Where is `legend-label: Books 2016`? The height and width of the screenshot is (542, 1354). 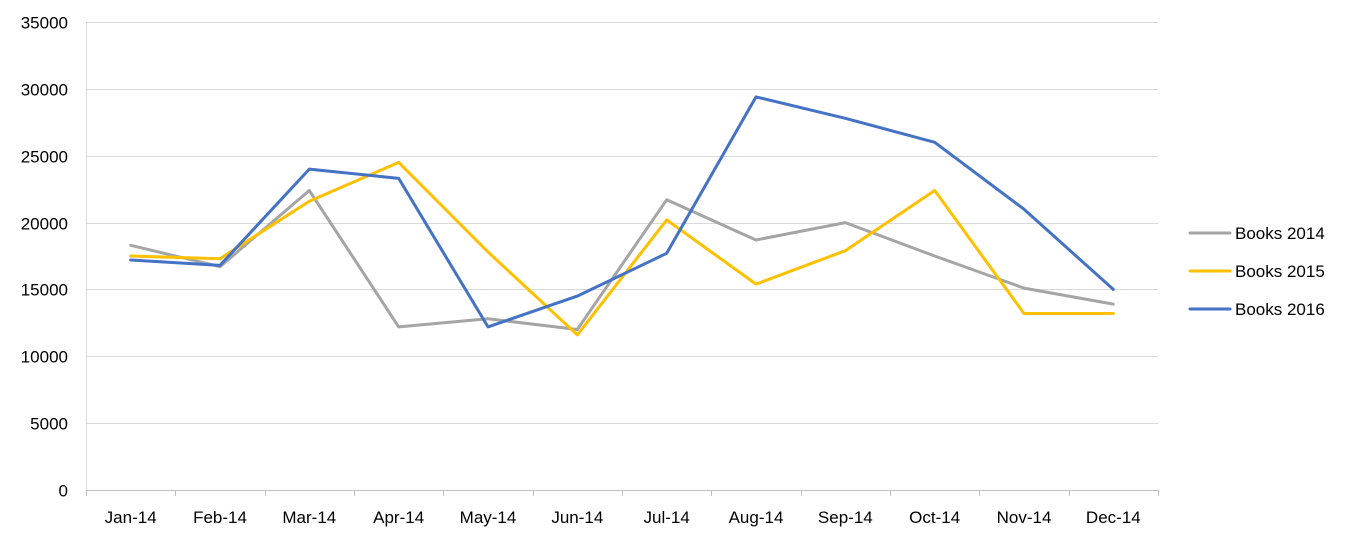
legend-label: Books 2016 is located at coordinates (1280, 309).